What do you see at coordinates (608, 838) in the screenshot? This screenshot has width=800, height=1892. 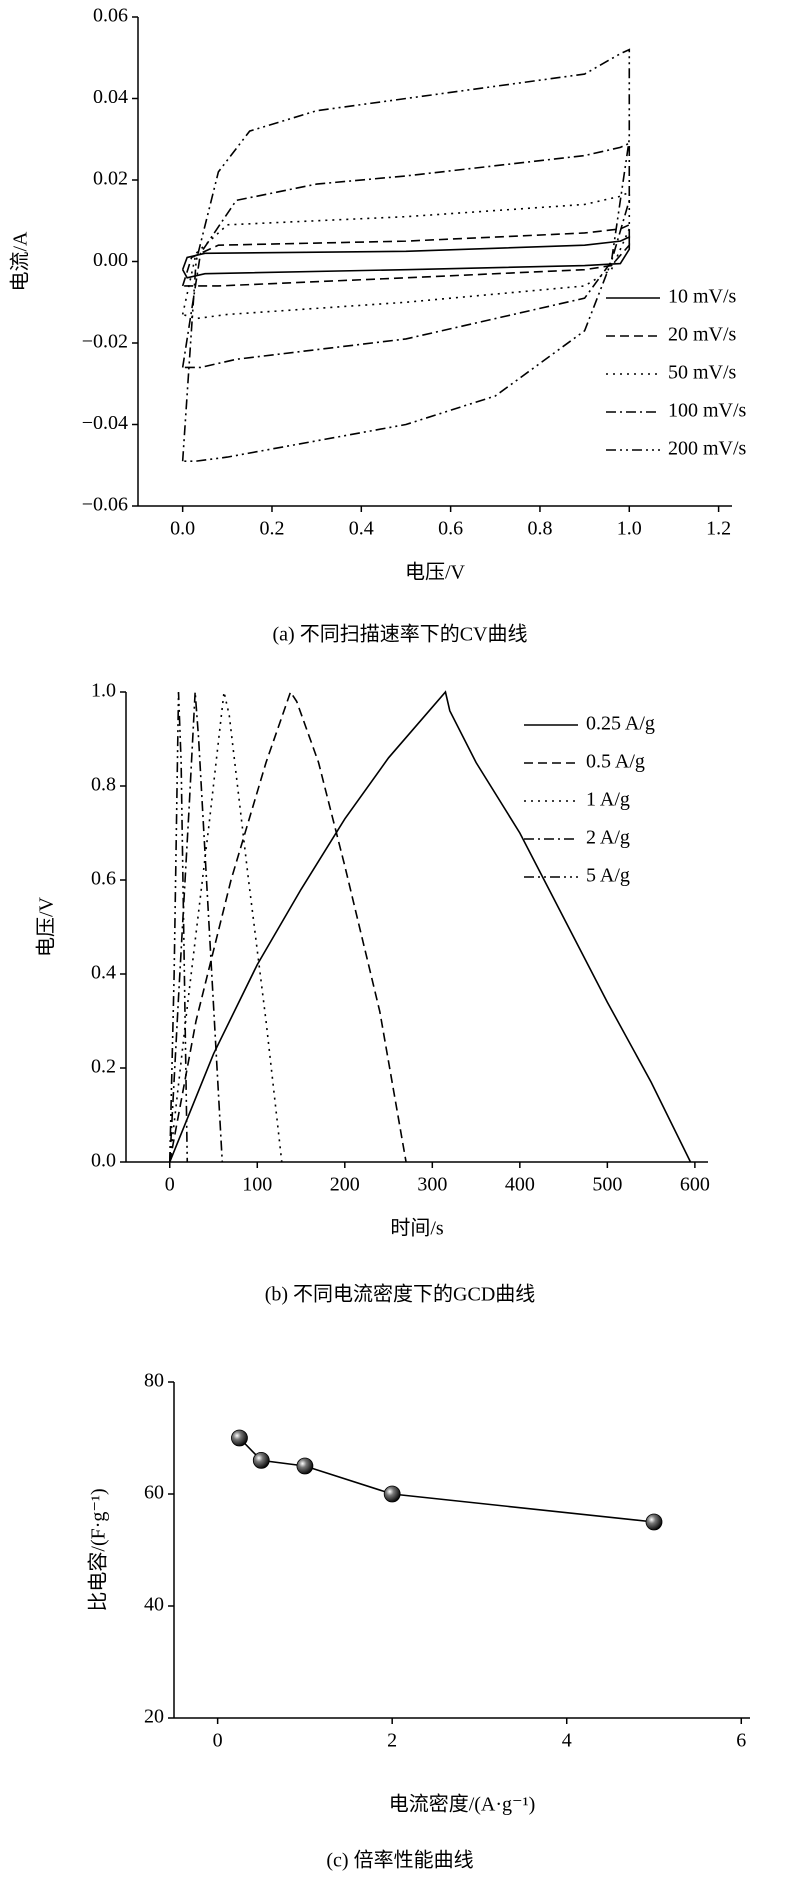 I see `legend-label: 2 A/g` at bounding box center [608, 838].